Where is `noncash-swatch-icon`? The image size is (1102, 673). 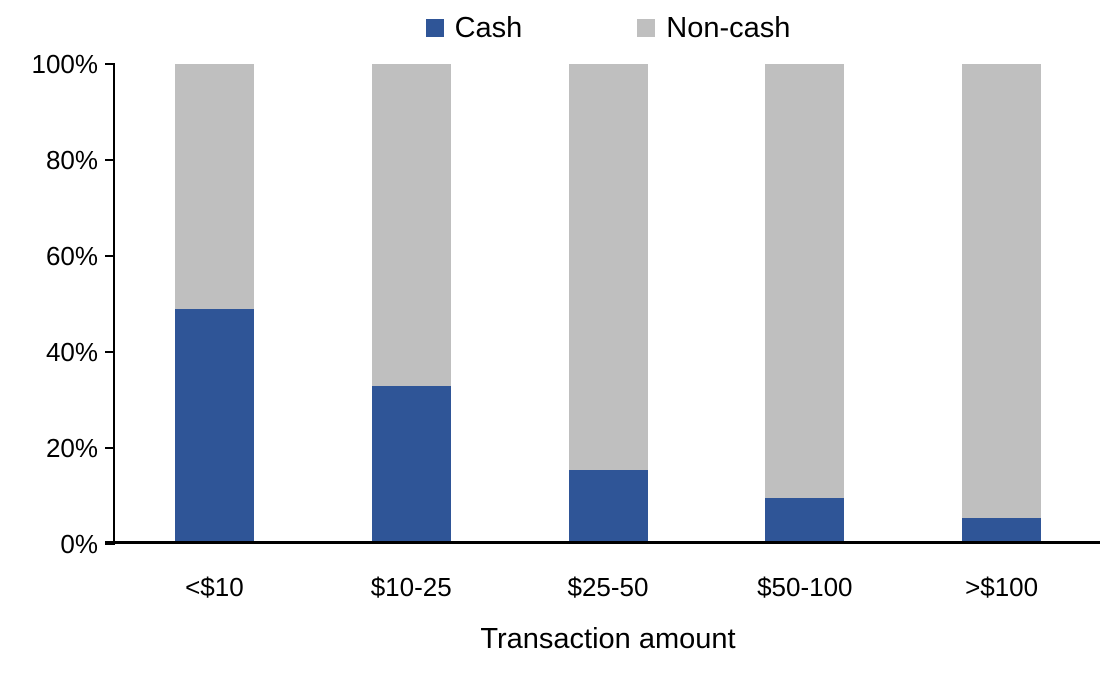
noncash-swatch-icon is located at coordinates (646, 28).